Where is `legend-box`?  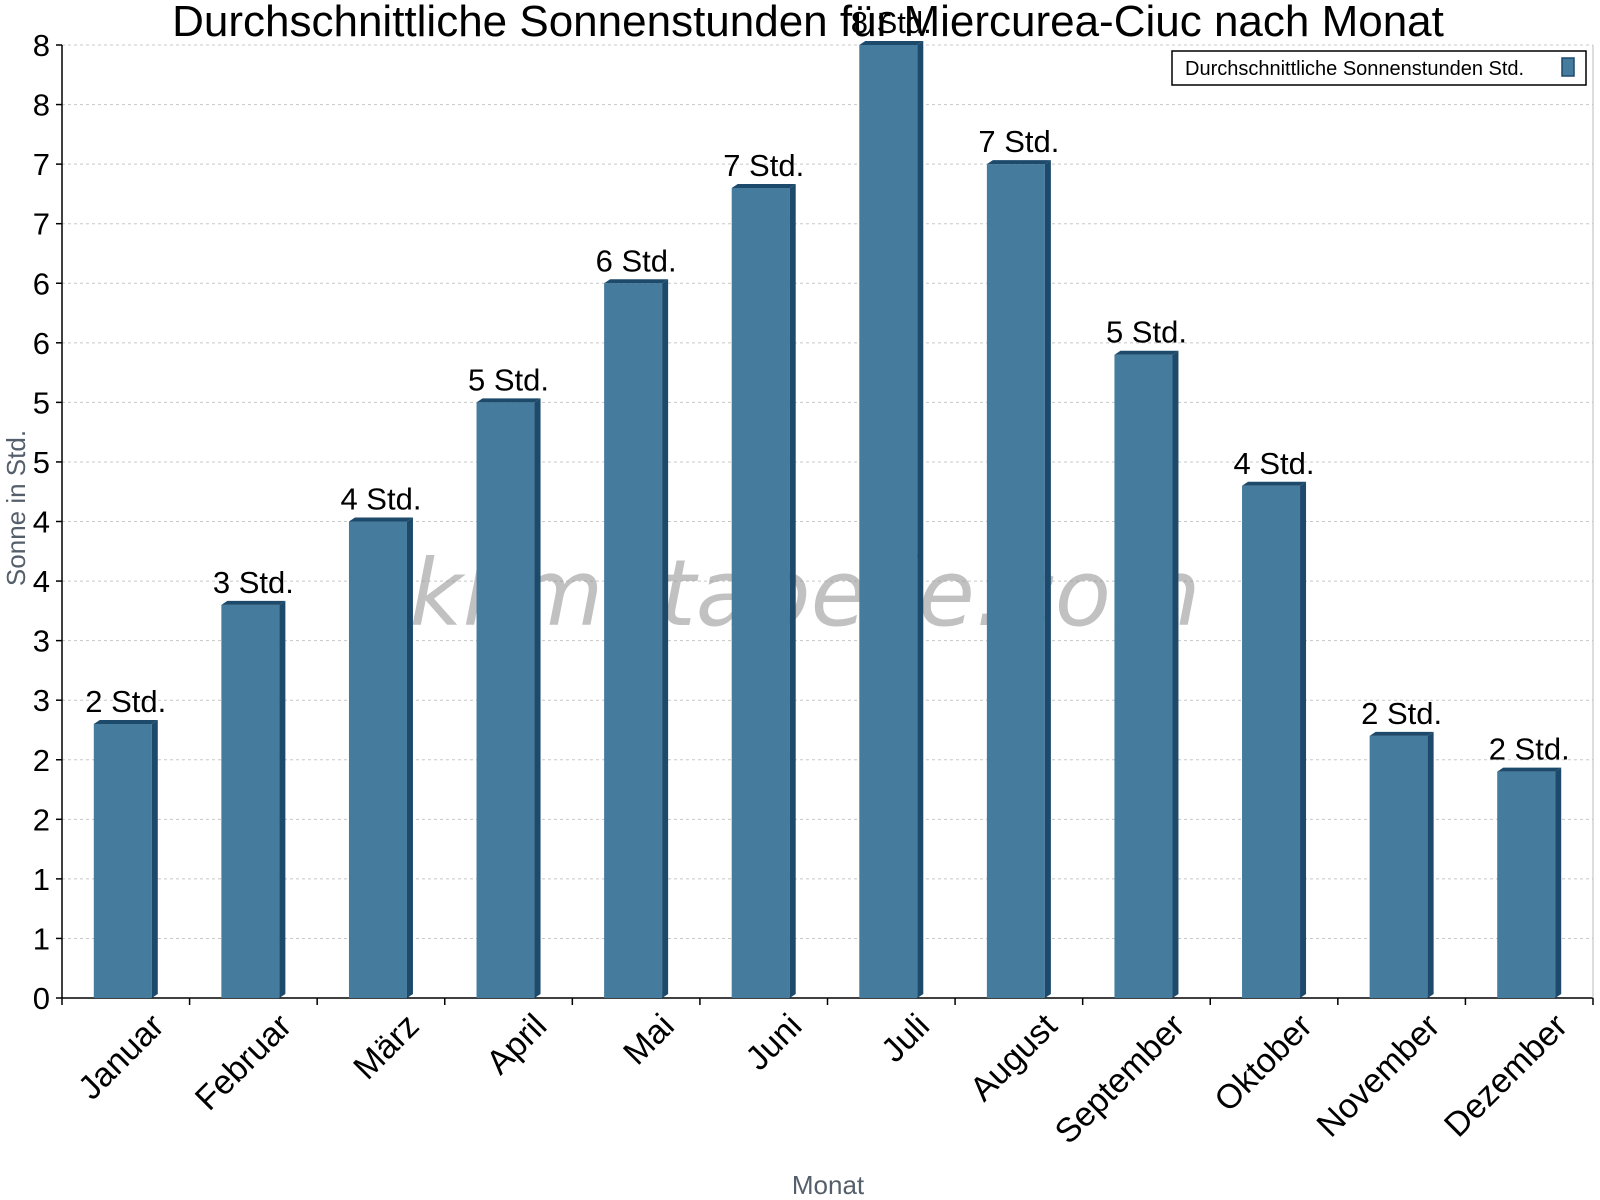 legend-box is located at coordinates (1379, 68).